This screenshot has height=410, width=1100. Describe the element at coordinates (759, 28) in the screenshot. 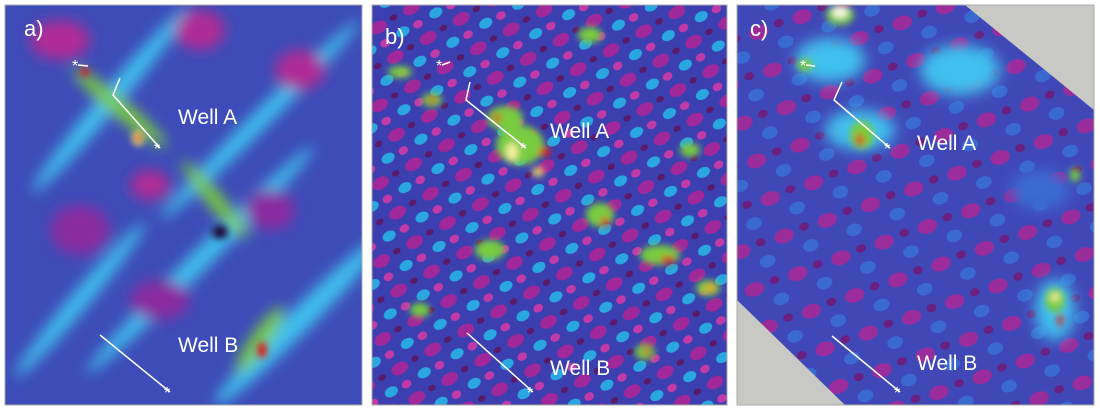

I see `panel-label: c)` at that location.